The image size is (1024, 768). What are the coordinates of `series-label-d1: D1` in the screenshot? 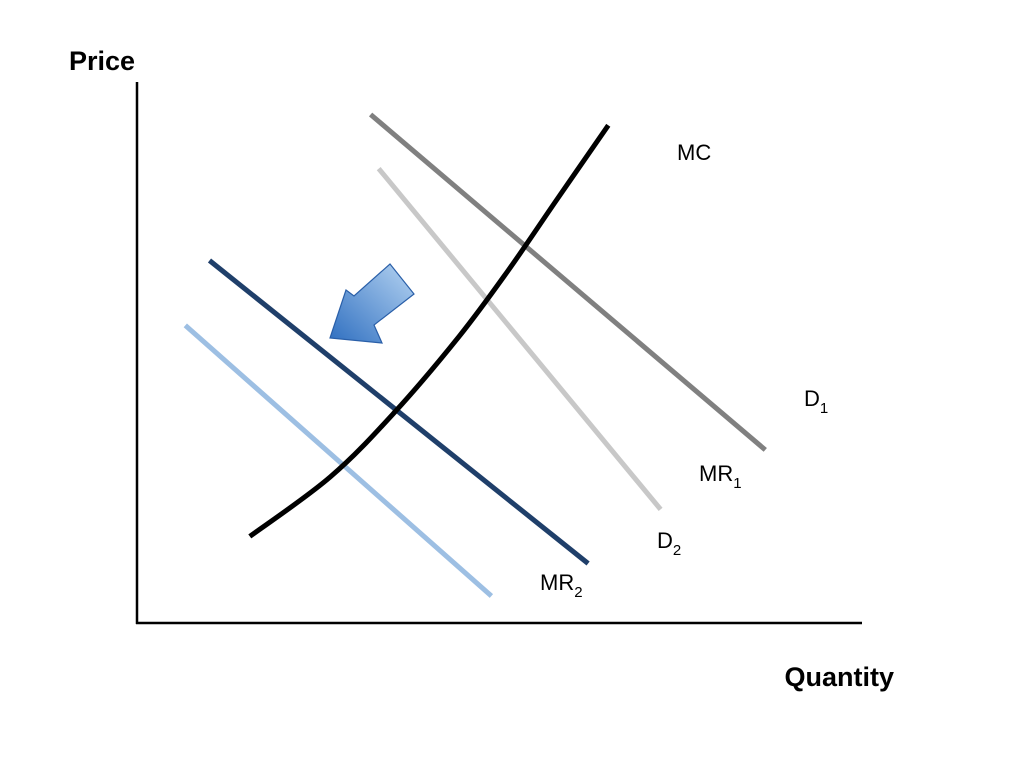 It's located at (816, 401).